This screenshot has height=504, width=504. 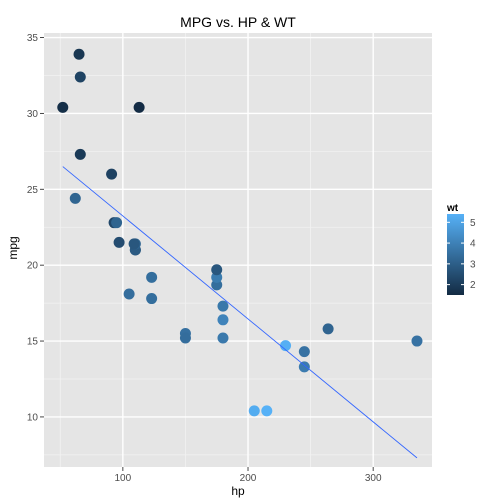 What do you see at coordinates (33, 38) in the screenshot?
I see `y-tick-label: 35` at bounding box center [33, 38].